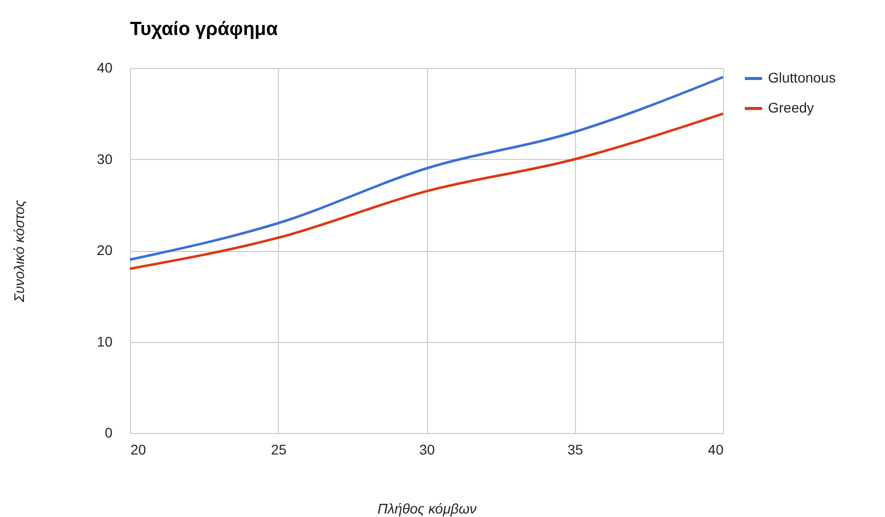 The height and width of the screenshot is (517, 885). What do you see at coordinates (104, 250) in the screenshot?
I see `y-tick-label: 20` at bounding box center [104, 250].